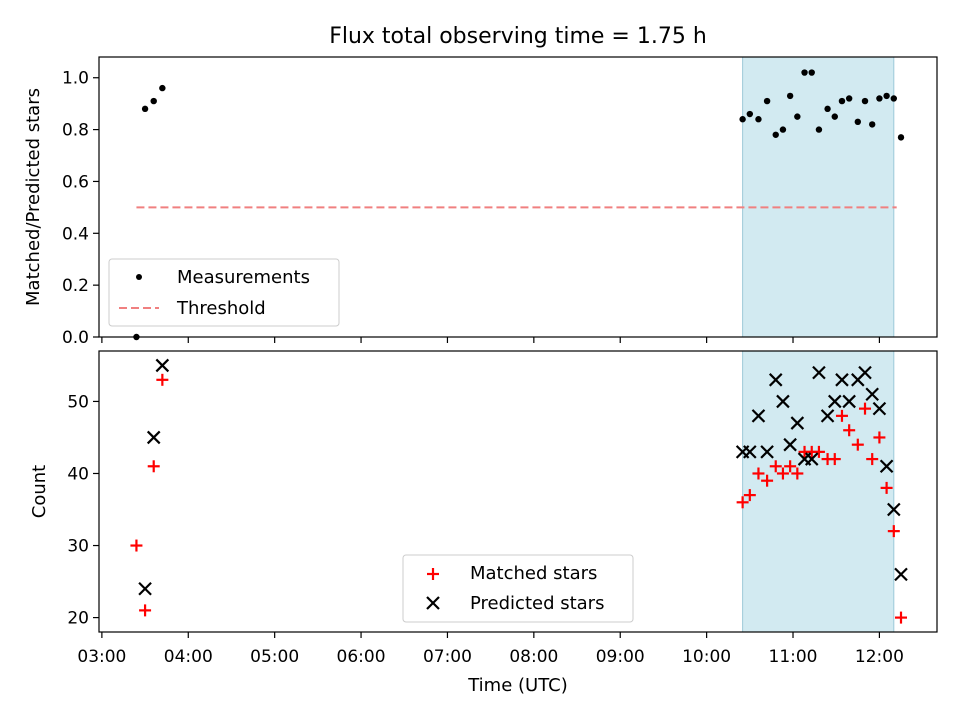 The width and height of the screenshot is (960, 720). I want to click on x-tick-label: 06:00, so click(361, 657).